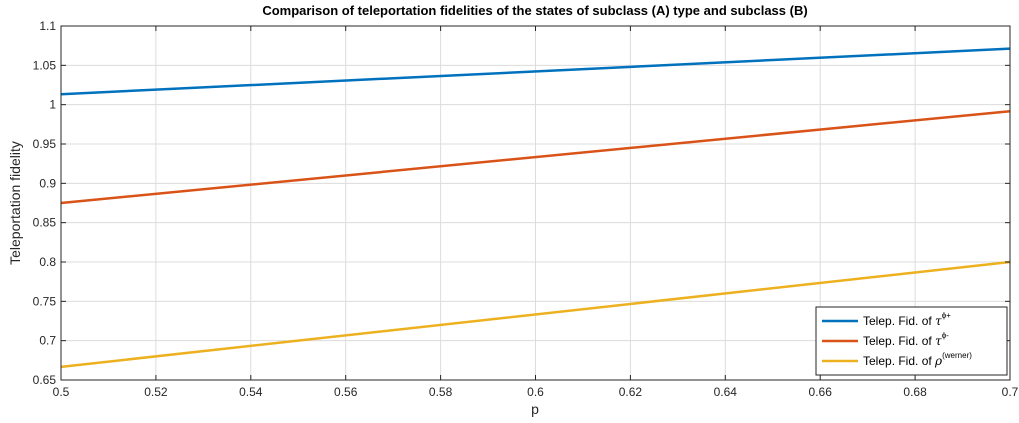  I want to click on x-axis-label: p, so click(535, 409).